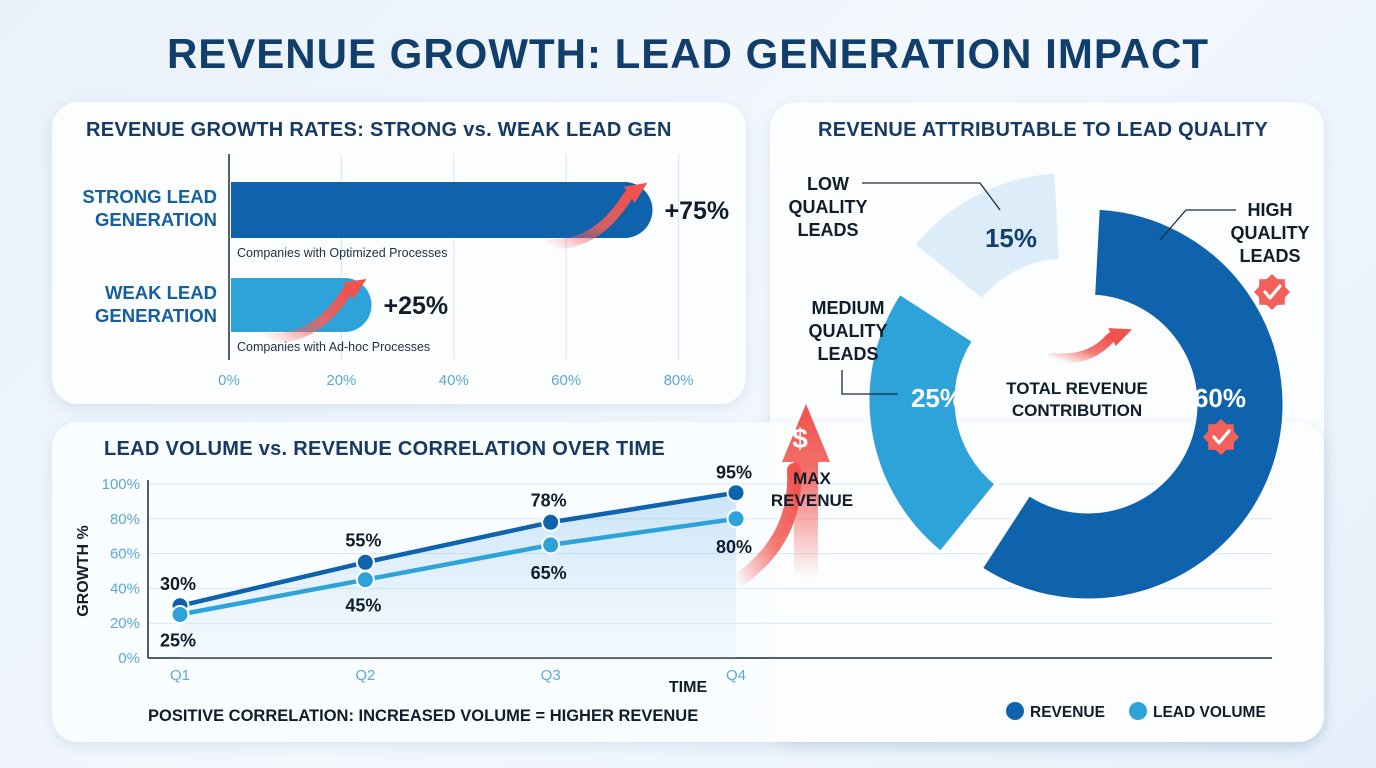 The height and width of the screenshot is (768, 1376). I want to click on x-tick-label: 0%, so click(229, 380).